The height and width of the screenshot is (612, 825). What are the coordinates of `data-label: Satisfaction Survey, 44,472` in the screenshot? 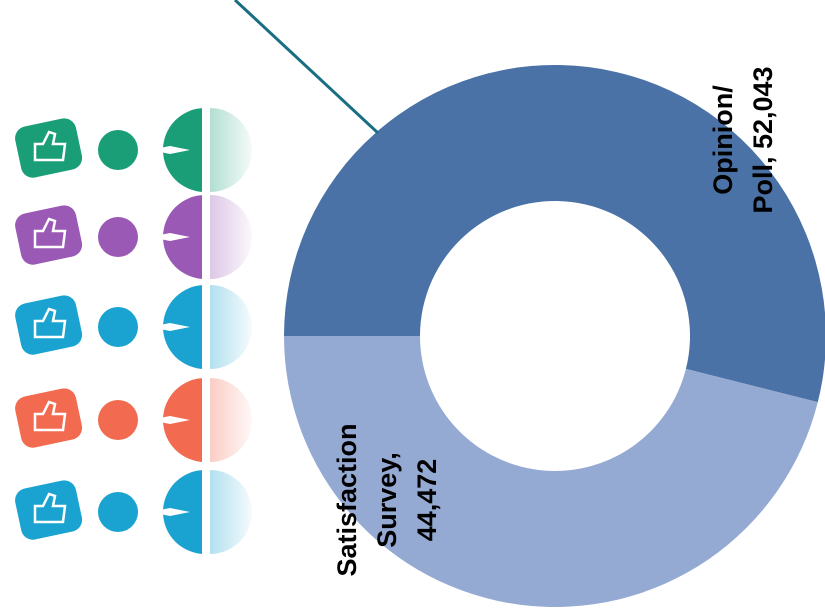 It's located at (387, 499).